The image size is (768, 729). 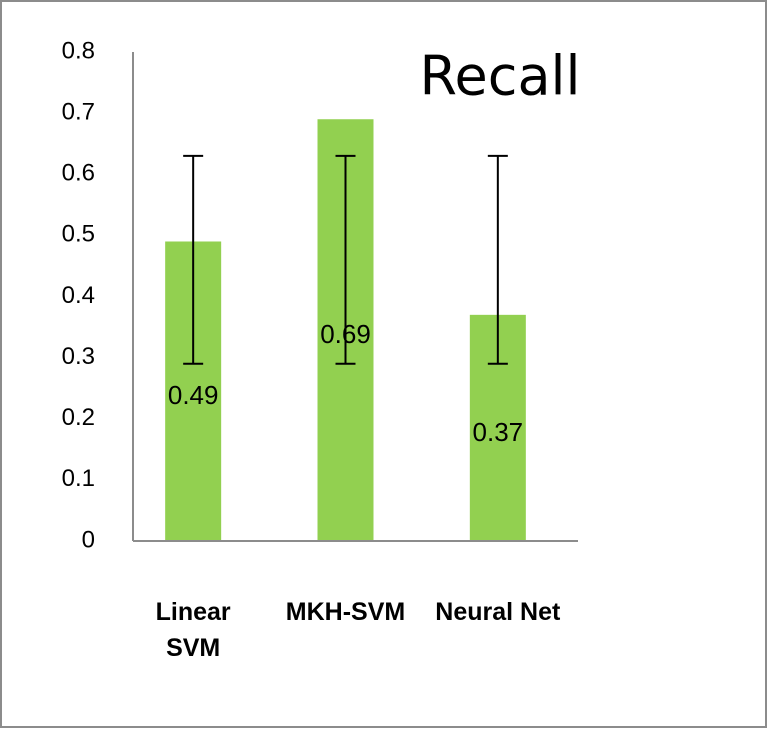 I want to click on value-label: 0.37, so click(x=498, y=432).